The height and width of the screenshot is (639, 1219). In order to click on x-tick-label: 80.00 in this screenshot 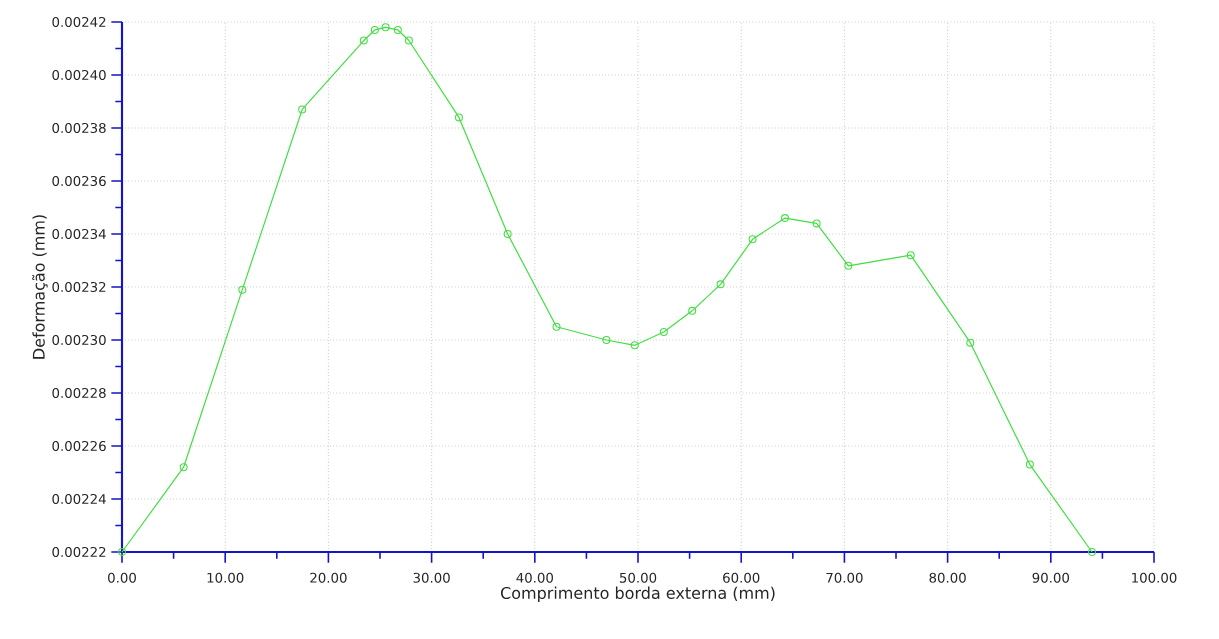, I will do `click(947, 577)`.